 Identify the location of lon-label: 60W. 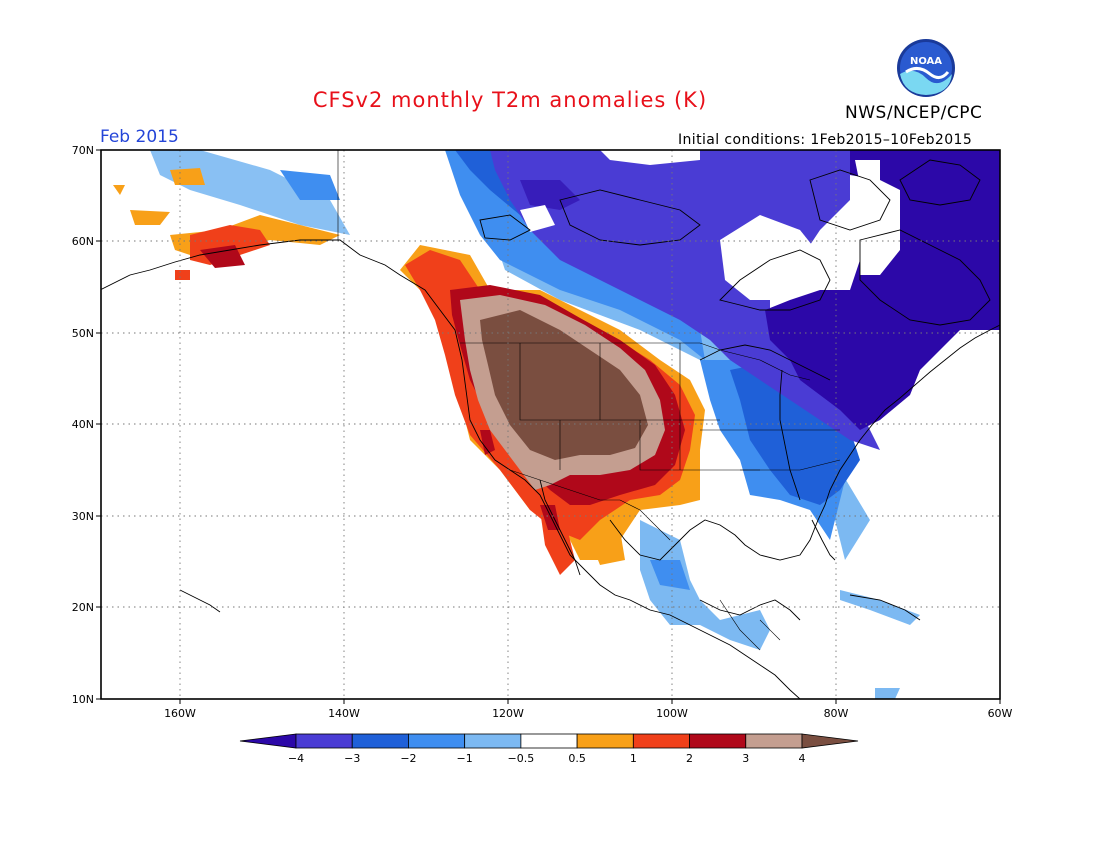
(1000, 713).